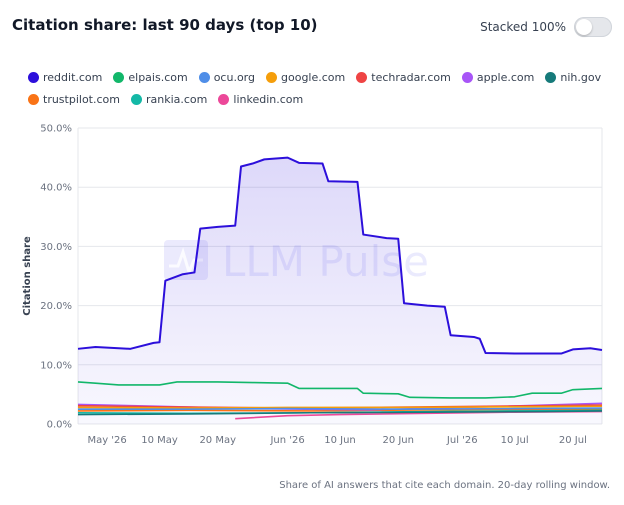 The width and height of the screenshot is (624, 505). What do you see at coordinates (106, 440) in the screenshot?
I see `x-tick-label: May '26` at bounding box center [106, 440].